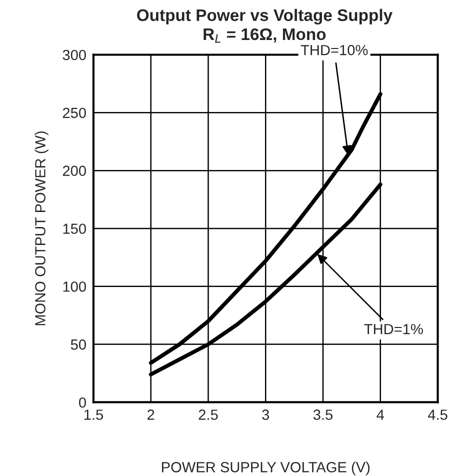 The width and height of the screenshot is (456, 476). I want to click on y-tick-label: 150, so click(74, 229).